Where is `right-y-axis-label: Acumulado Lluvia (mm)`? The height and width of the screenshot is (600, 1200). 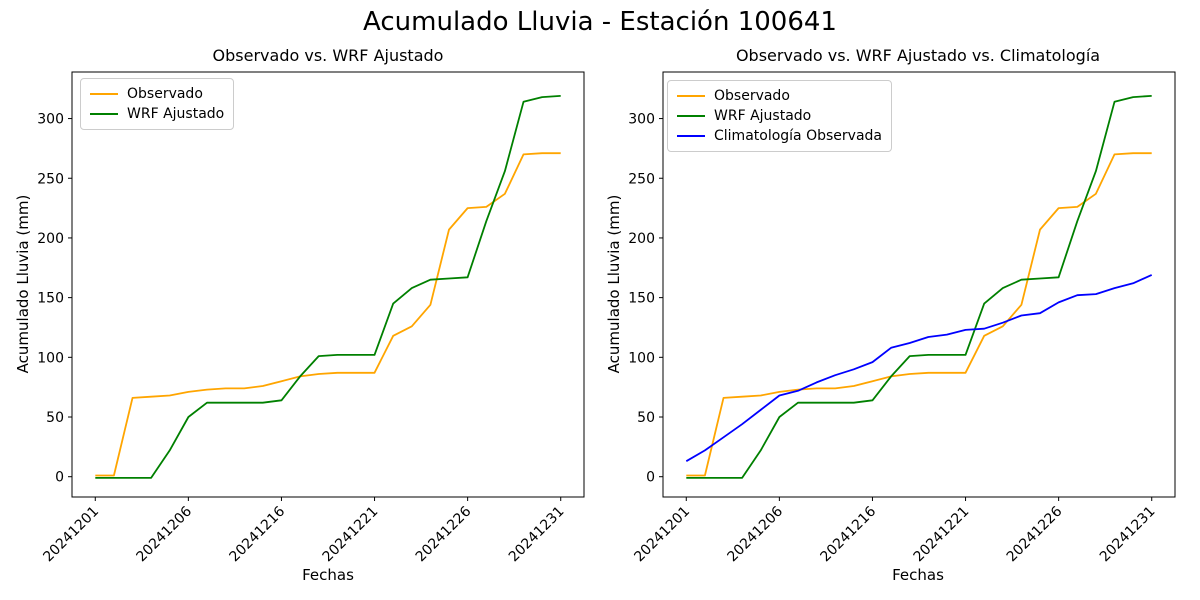 right-y-axis-label: Acumulado Lluvia (mm) is located at coordinates (614, 284).